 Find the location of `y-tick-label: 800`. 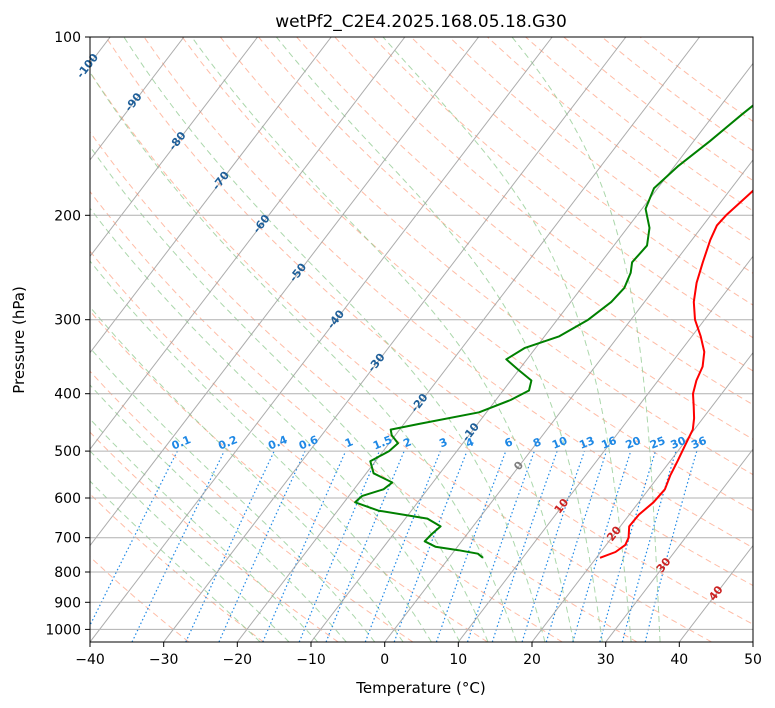

y-tick-label: 800 is located at coordinates (67, 573).